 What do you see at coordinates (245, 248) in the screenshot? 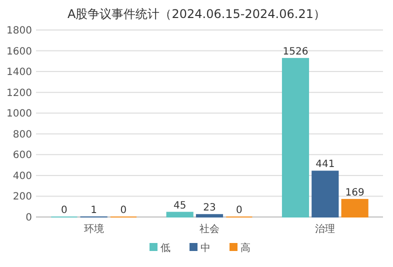
I see `legend-label: 高` at bounding box center [245, 248].